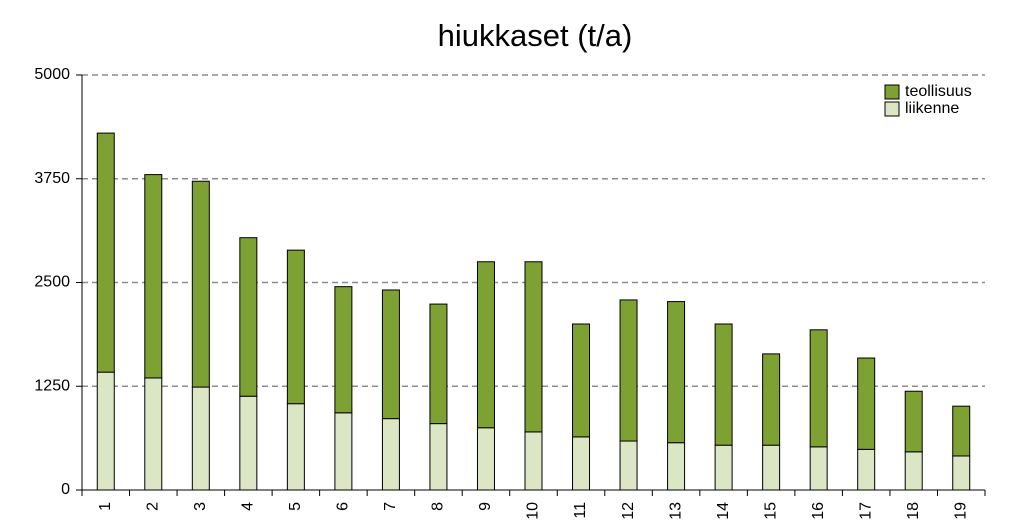  What do you see at coordinates (65, 489) in the screenshot?
I see `y-tick-label: 0` at bounding box center [65, 489].